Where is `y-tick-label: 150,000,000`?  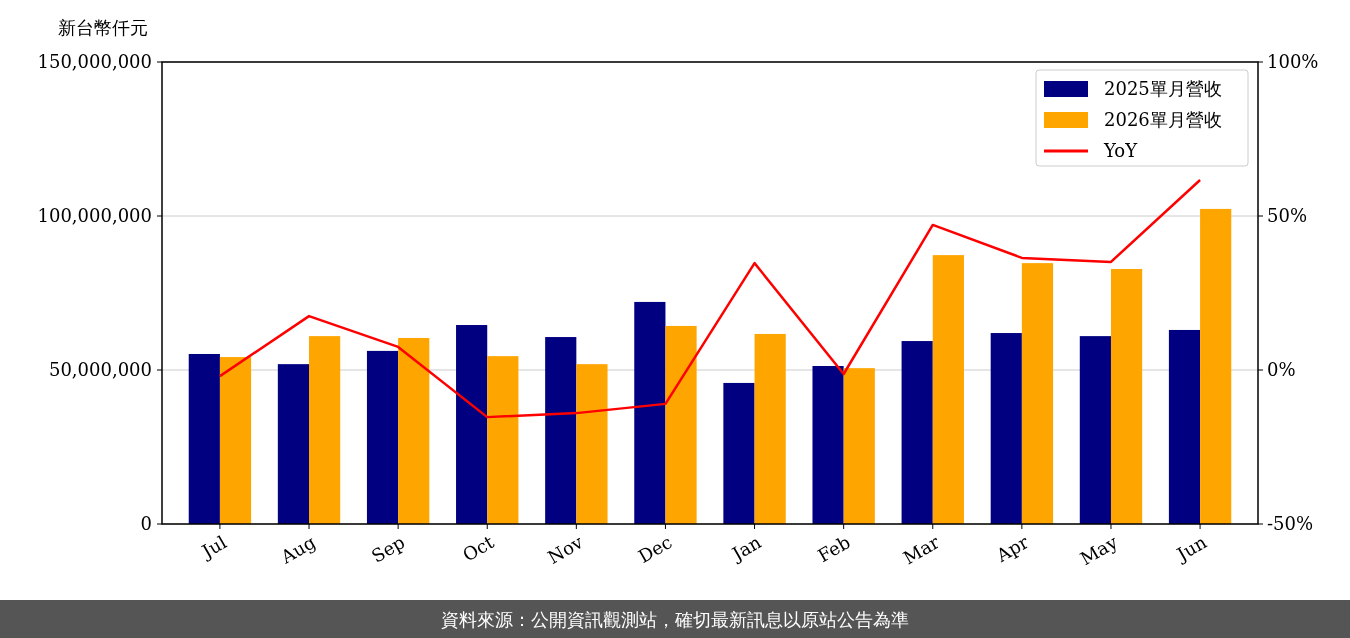
y-tick-label: 150,000,000 is located at coordinates (94, 62).